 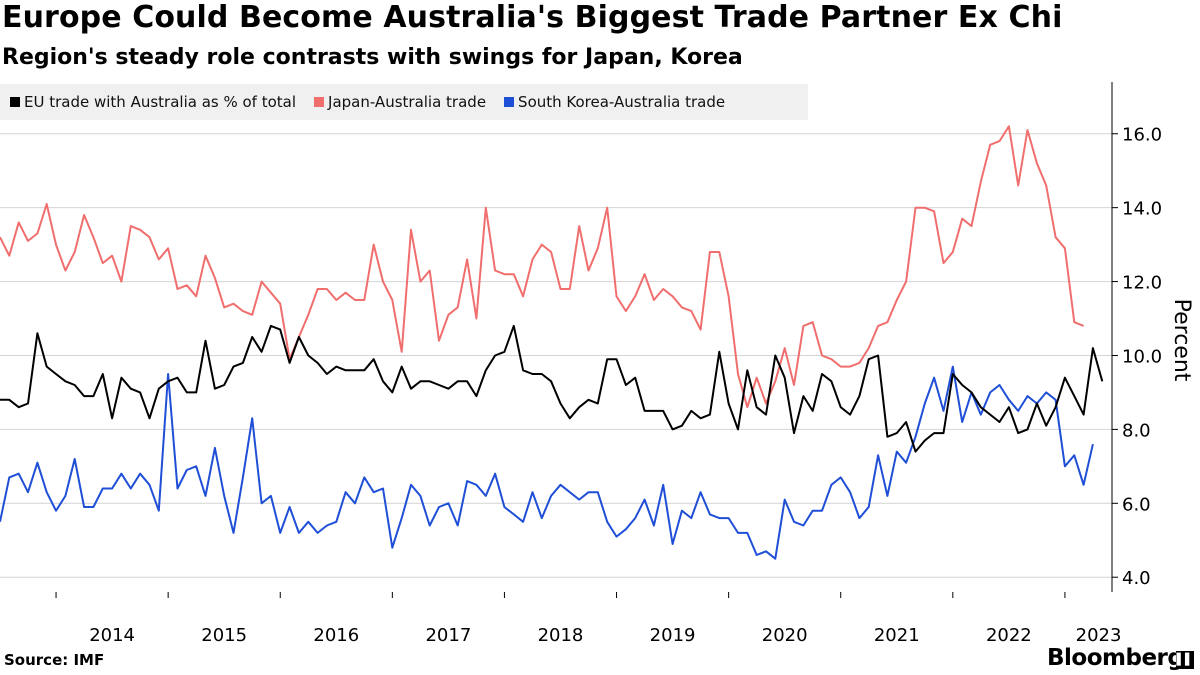 I want to click on legend-item-korea: South Korea-Australia trade, so click(x=614, y=102).